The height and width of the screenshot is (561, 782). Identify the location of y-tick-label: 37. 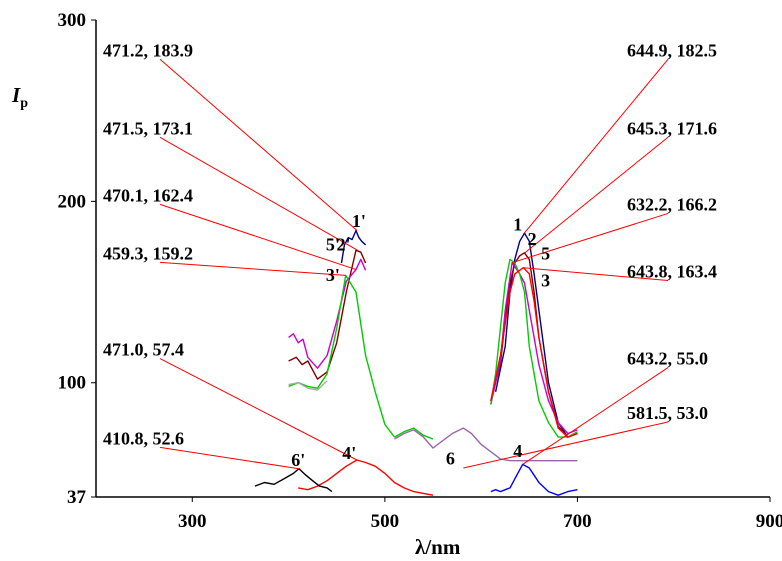
(77, 497).